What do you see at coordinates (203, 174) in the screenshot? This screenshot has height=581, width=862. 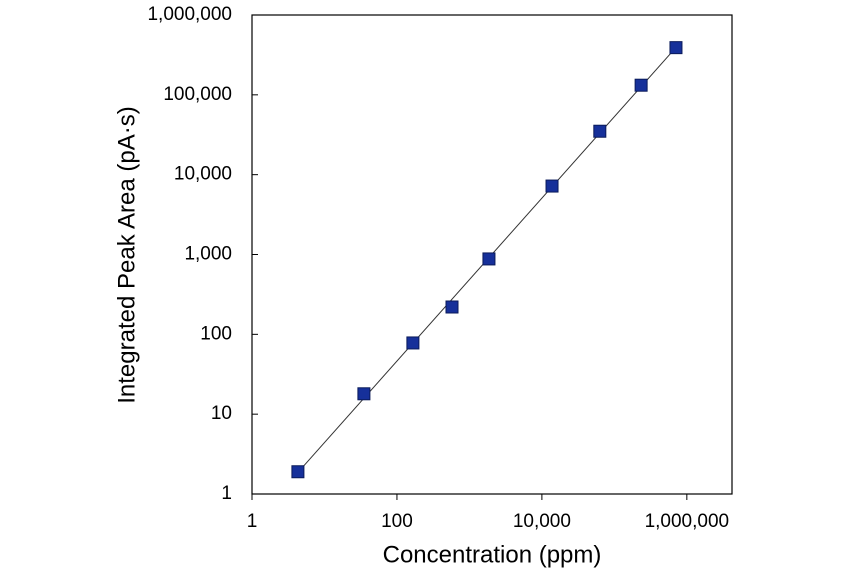 I see `y-tick-label: 10,000` at bounding box center [203, 174].